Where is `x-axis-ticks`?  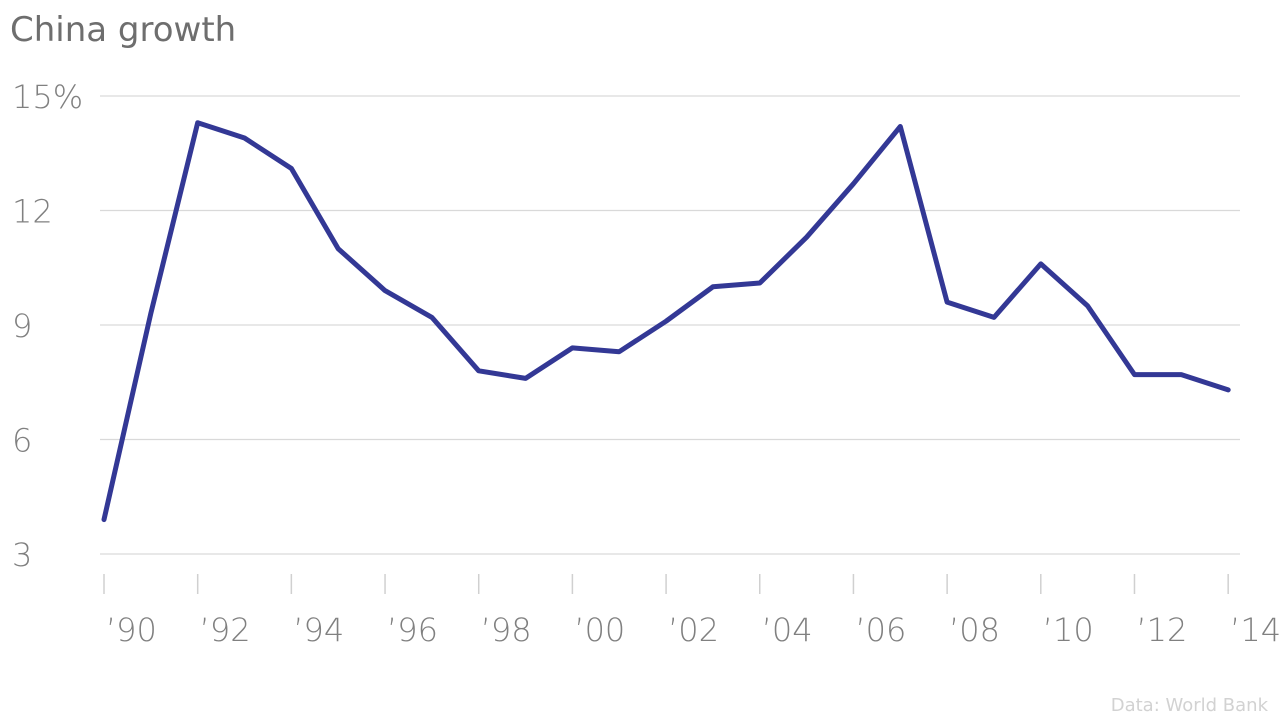
x-axis-ticks is located at coordinates (666, 584).